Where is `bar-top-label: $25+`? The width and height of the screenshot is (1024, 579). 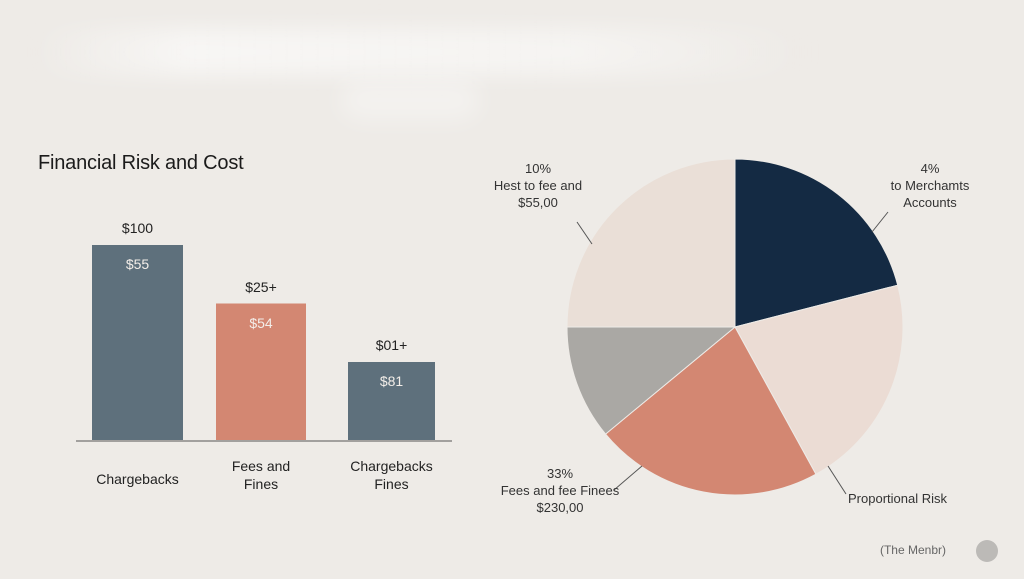 bar-top-label: $25+ is located at coordinates (261, 286).